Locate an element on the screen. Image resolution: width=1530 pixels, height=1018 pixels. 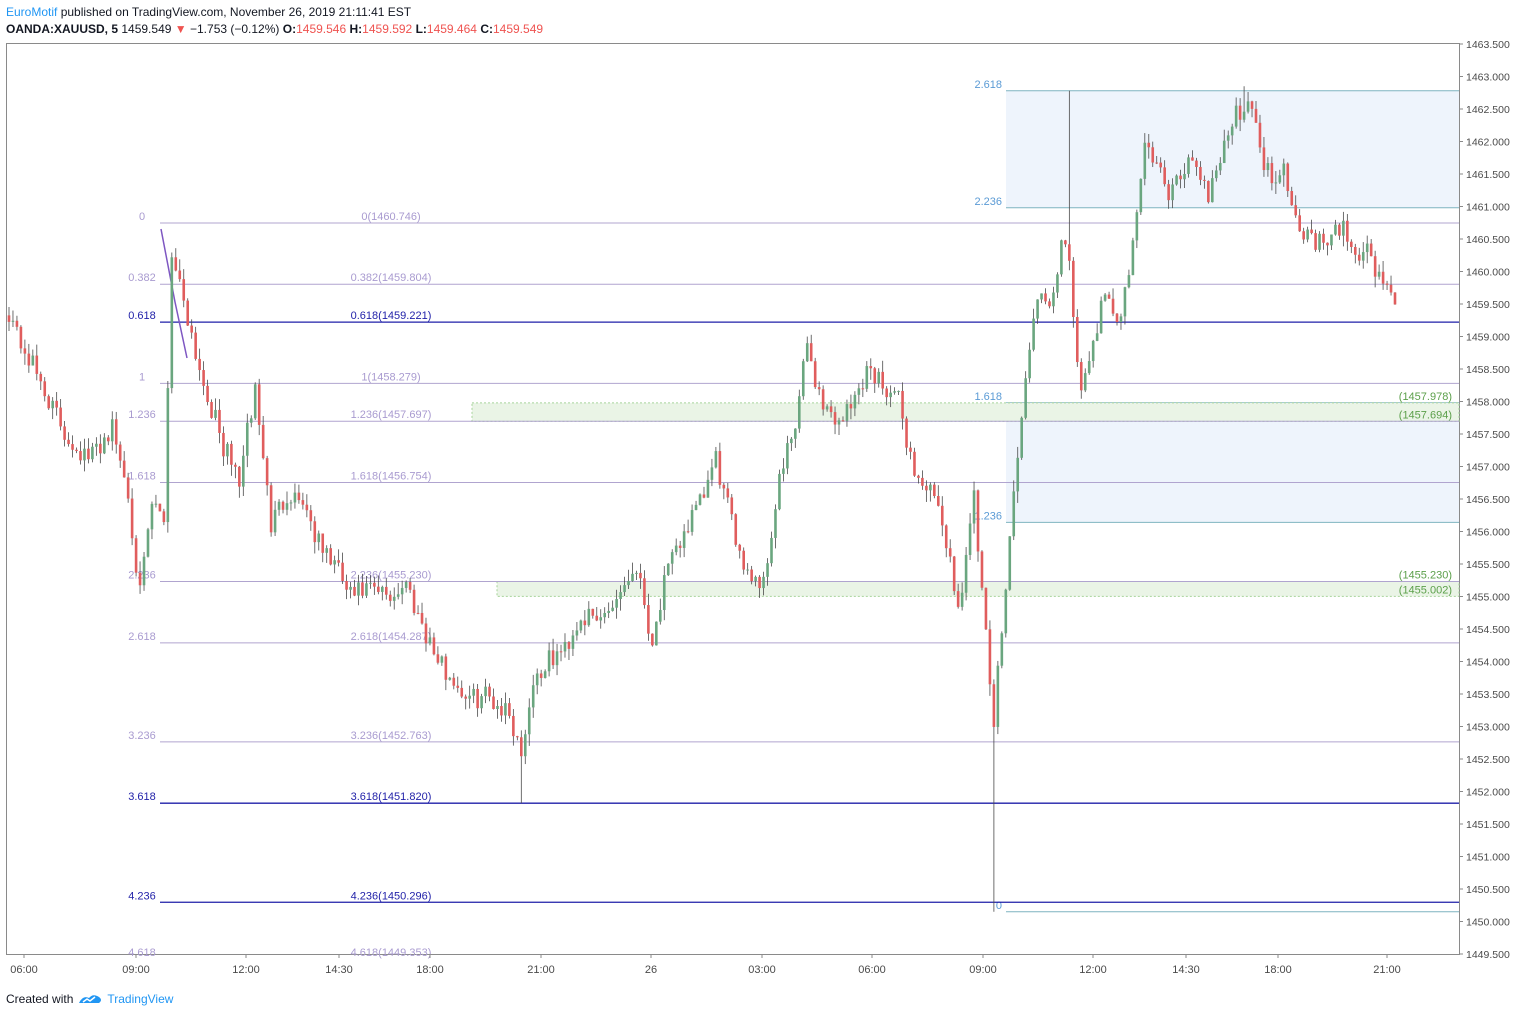
fib-price-label: 0.618(1459.221) is located at coordinates (391, 316).